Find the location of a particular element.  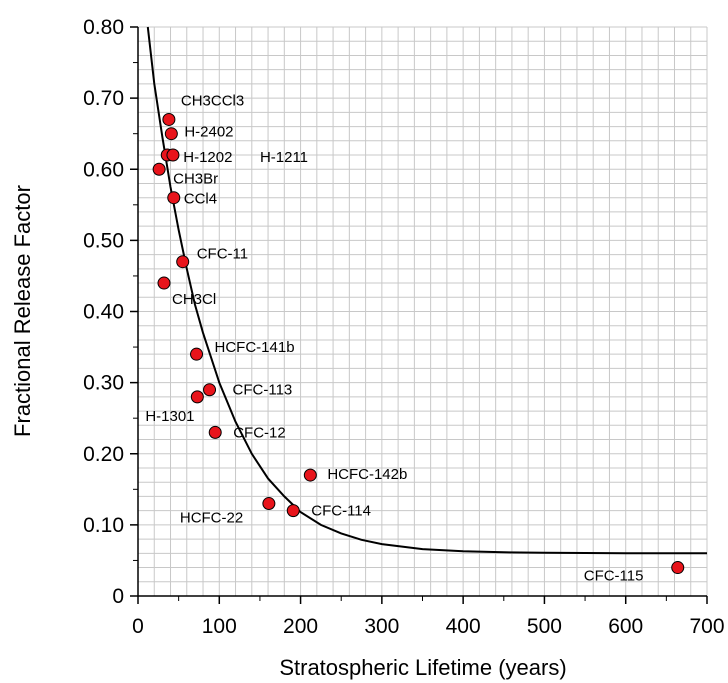

data-label: CFC-12 is located at coordinates (259, 432).